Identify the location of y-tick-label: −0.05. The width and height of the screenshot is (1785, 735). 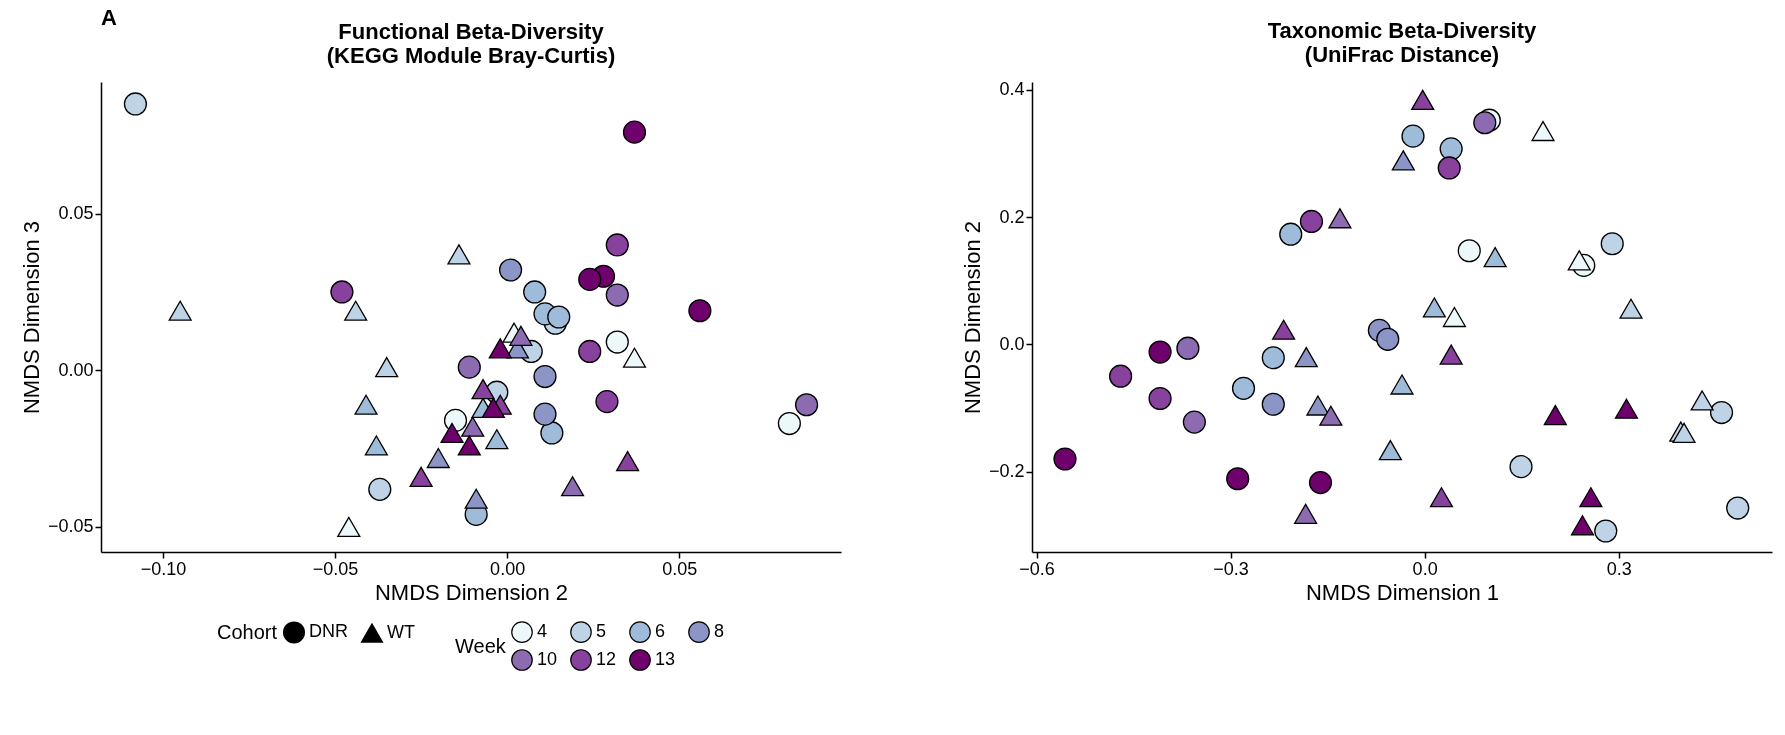
(70, 526).